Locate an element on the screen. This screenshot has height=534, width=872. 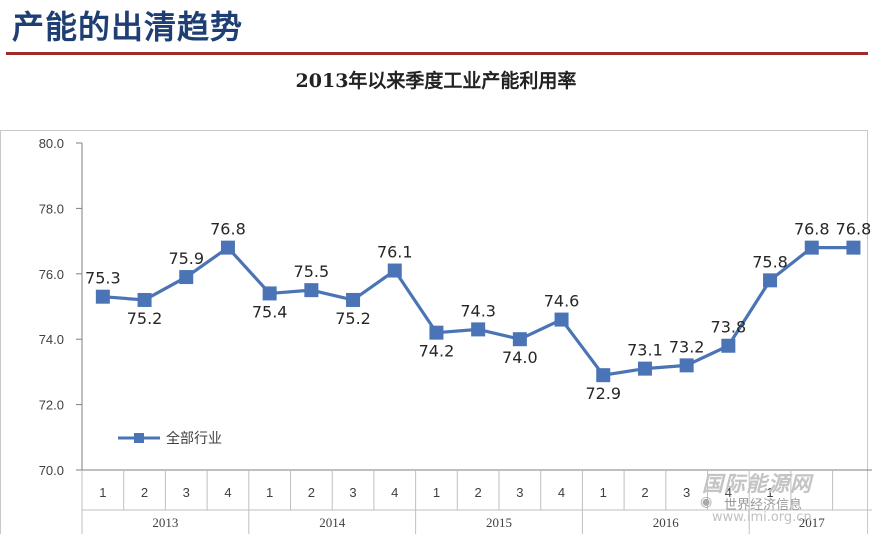
x-year-label: 2013 is located at coordinates (165, 522).